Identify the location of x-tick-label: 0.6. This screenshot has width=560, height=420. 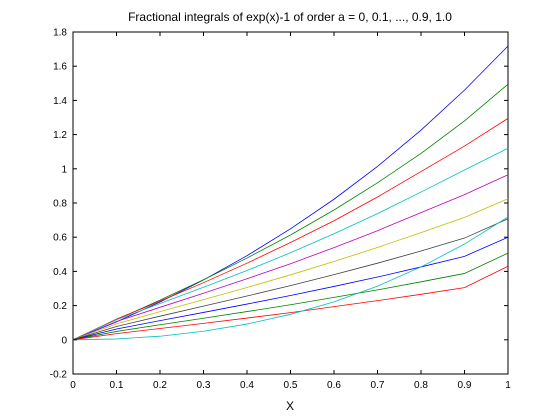
(334, 385).